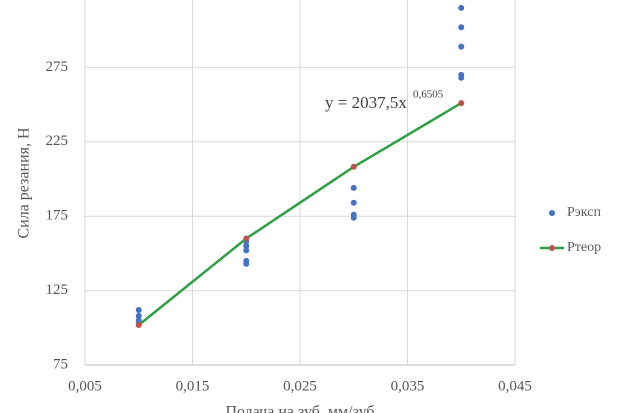 This screenshot has height=413, width=619. What do you see at coordinates (193, 386) in the screenshot?
I see `x-tick-label: 0,015` at bounding box center [193, 386].